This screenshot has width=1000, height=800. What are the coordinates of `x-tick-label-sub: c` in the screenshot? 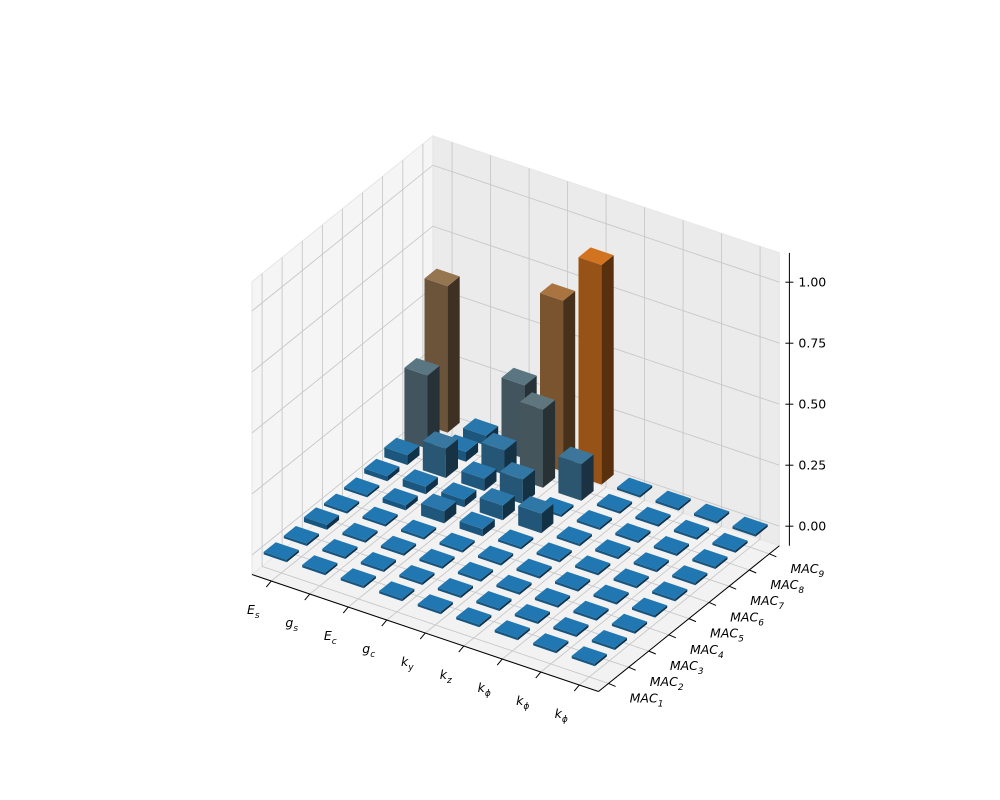 It's located at (372, 655).